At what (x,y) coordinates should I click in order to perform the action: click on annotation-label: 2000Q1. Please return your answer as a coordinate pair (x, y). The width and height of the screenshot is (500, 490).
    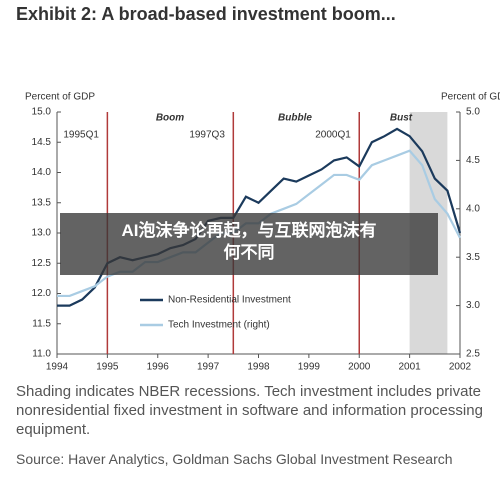
    Looking at the image, I should click on (333, 135).